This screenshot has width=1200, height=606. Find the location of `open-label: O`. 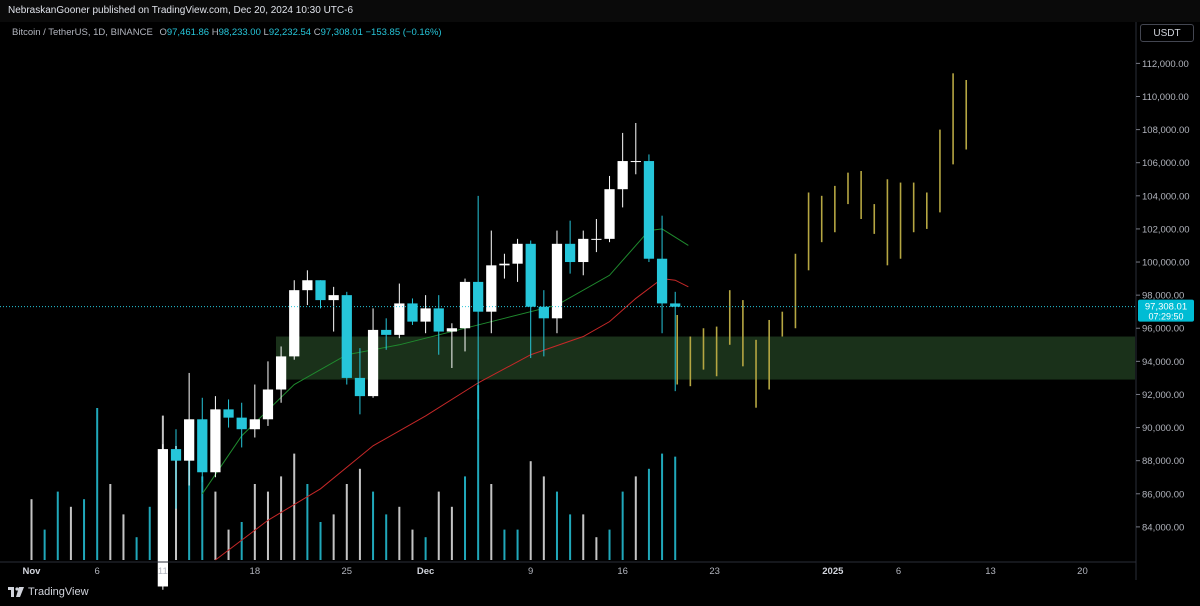

open-label: O is located at coordinates (163, 32).